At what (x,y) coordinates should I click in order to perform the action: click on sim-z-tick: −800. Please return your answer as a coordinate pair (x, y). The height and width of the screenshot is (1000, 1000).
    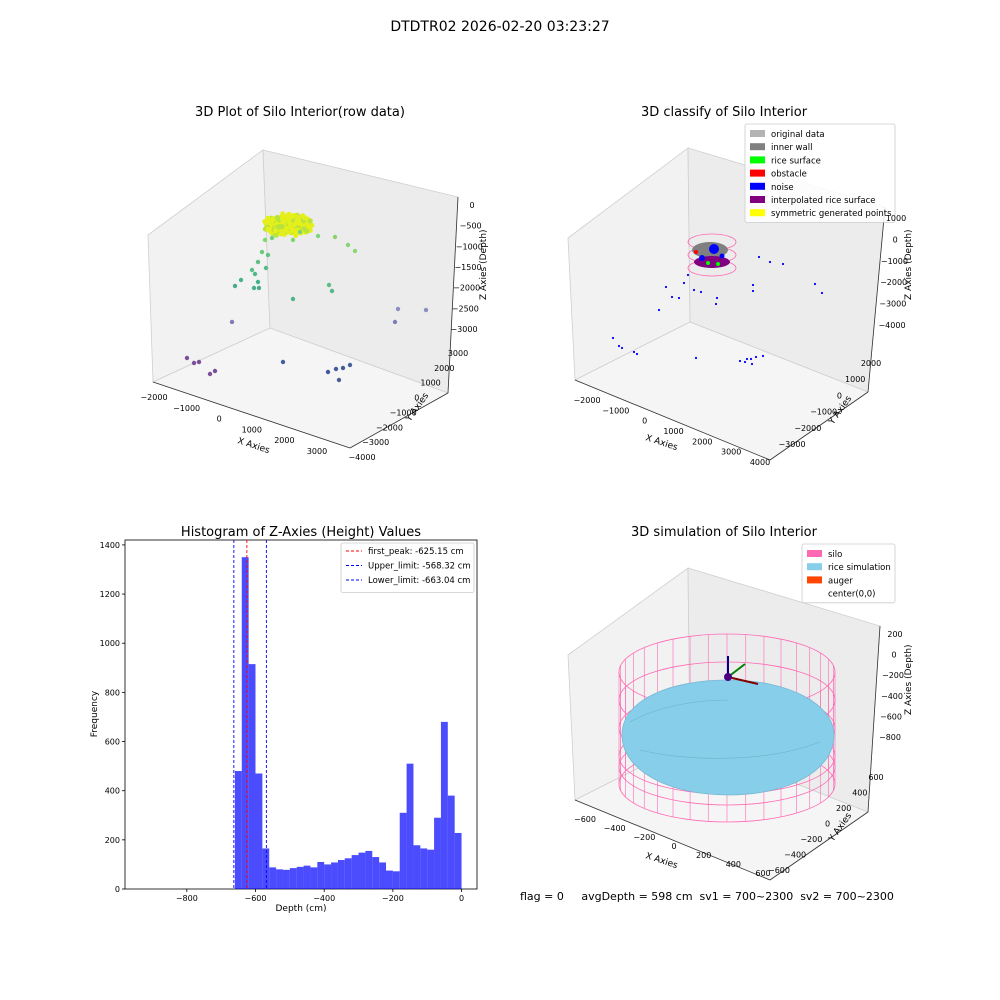
    Looking at the image, I should click on (890, 737).